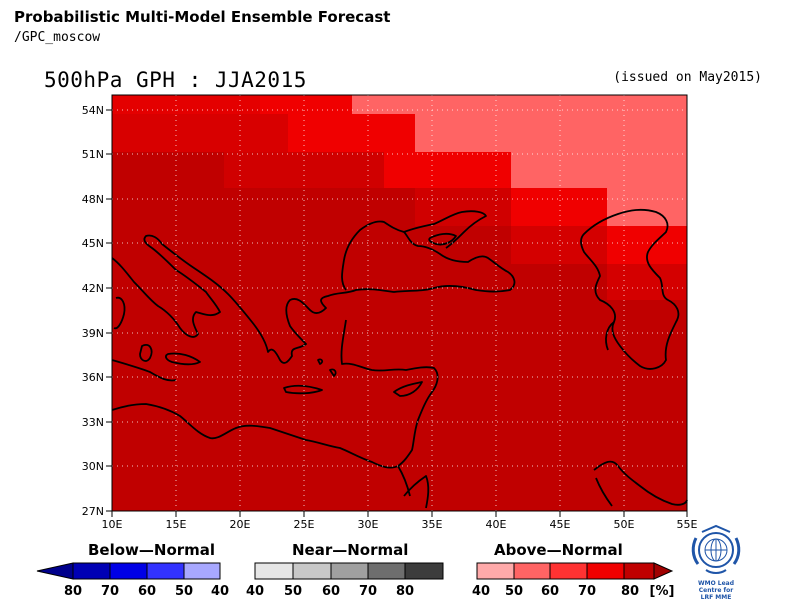 The width and height of the screenshot is (800, 601). Describe the element at coordinates (716, 597) in the screenshot. I see `logo-line-2: LRF MME` at that location.